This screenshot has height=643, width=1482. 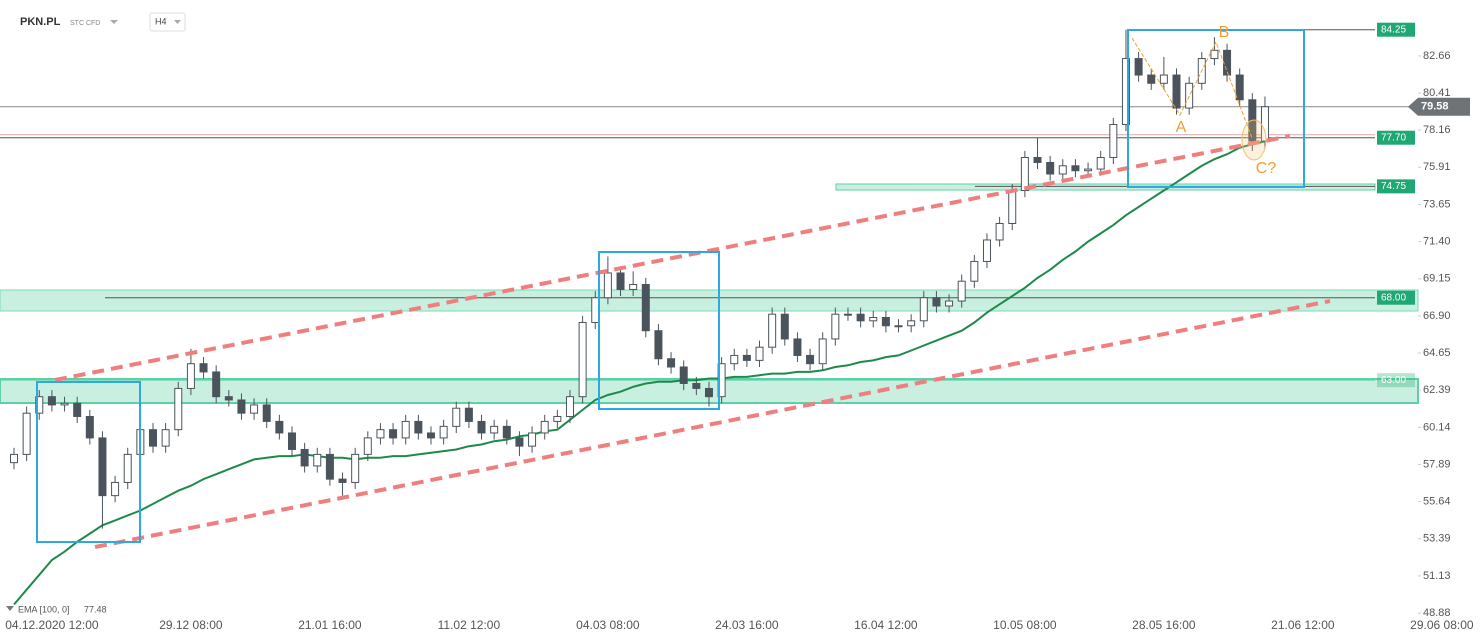 What do you see at coordinates (1437, 353) in the screenshot?
I see `y-tick-label: 64.65` at bounding box center [1437, 353].